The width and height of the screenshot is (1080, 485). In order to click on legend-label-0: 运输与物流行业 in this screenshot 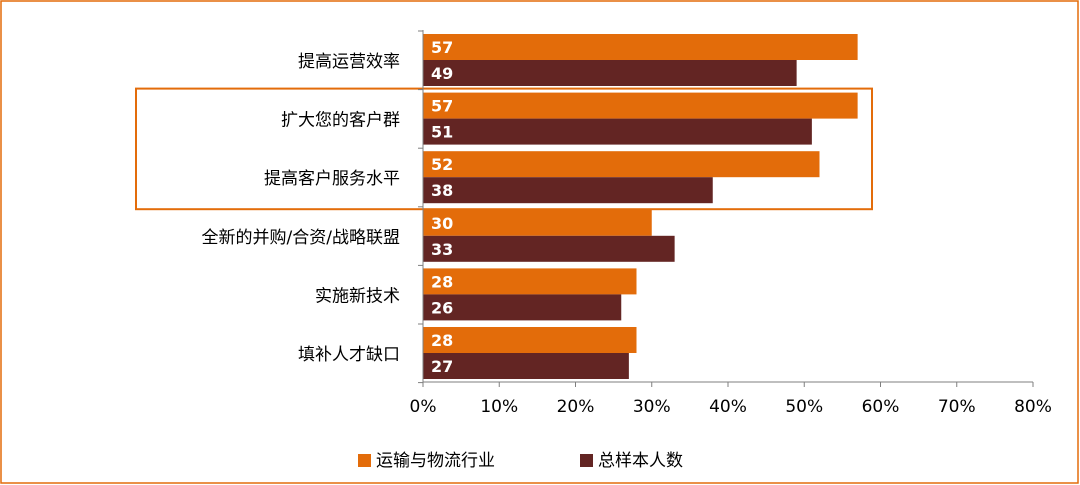, I will do `click(435, 461)`.